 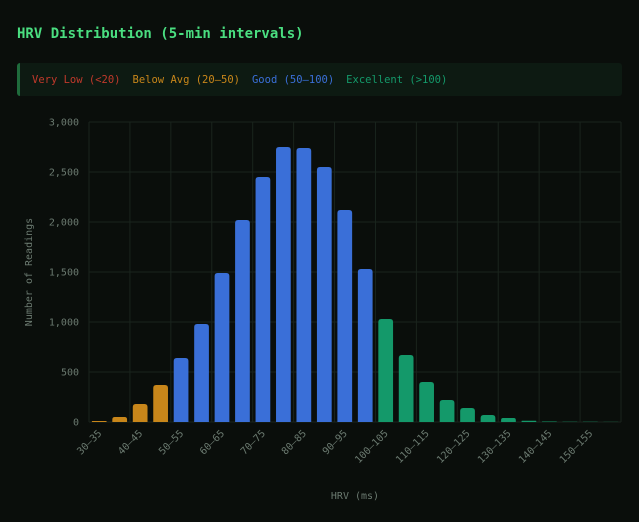 I want to click on y-tick-label: 0, so click(x=76, y=423).